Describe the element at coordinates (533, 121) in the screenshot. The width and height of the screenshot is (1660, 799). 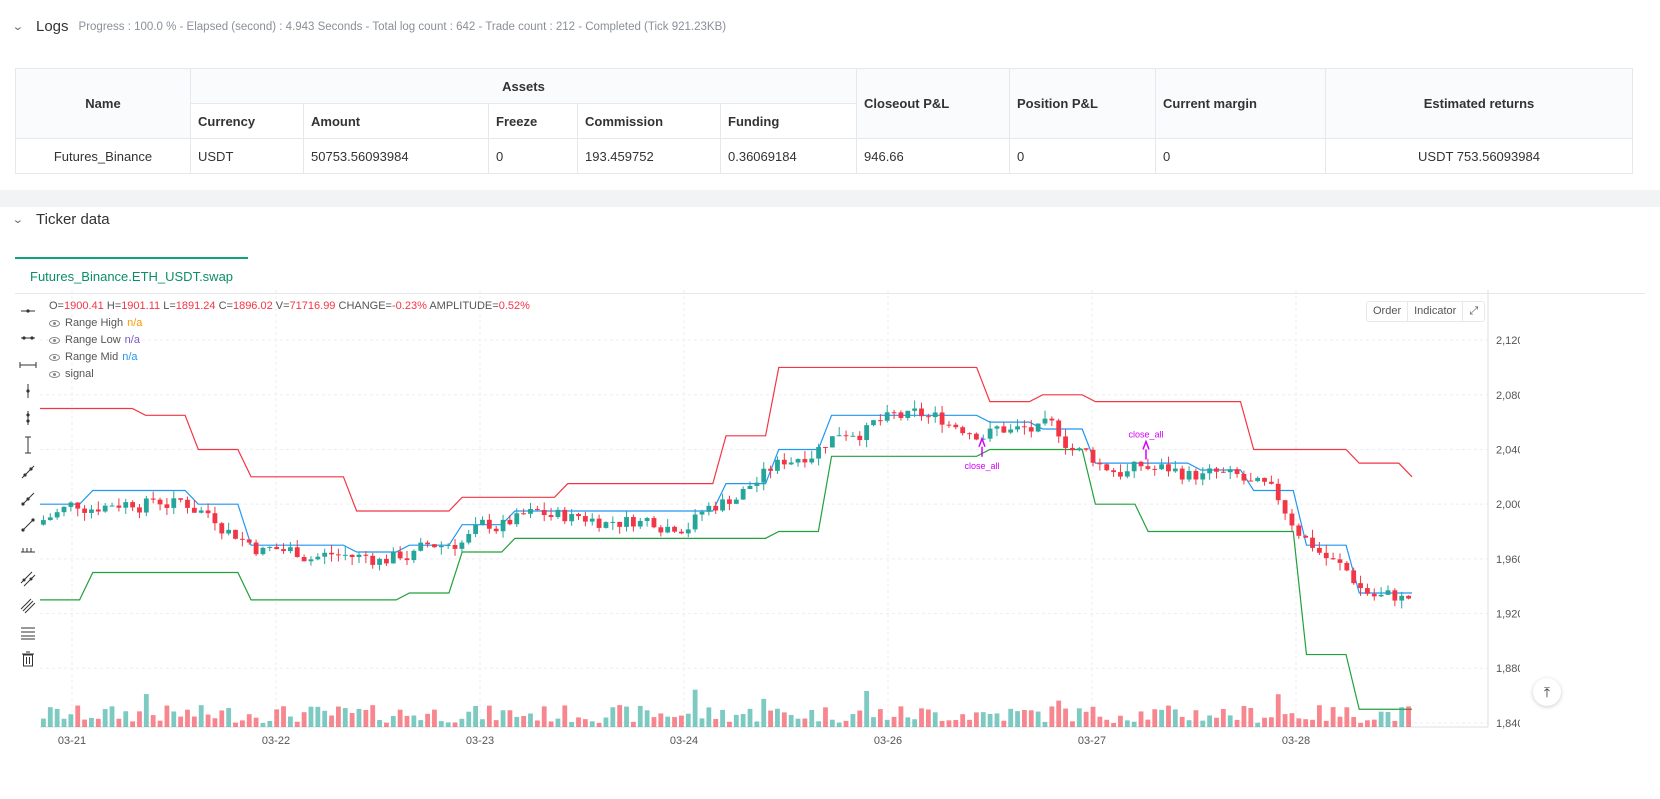
I see `col-freeze: Freeze` at that location.